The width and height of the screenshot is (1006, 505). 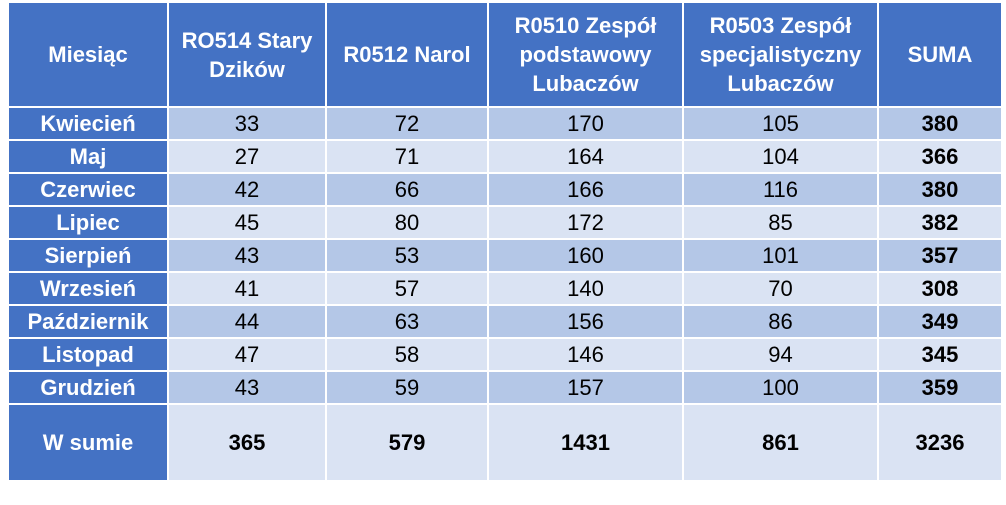 I want to click on value-cell: 349, so click(x=940, y=321).